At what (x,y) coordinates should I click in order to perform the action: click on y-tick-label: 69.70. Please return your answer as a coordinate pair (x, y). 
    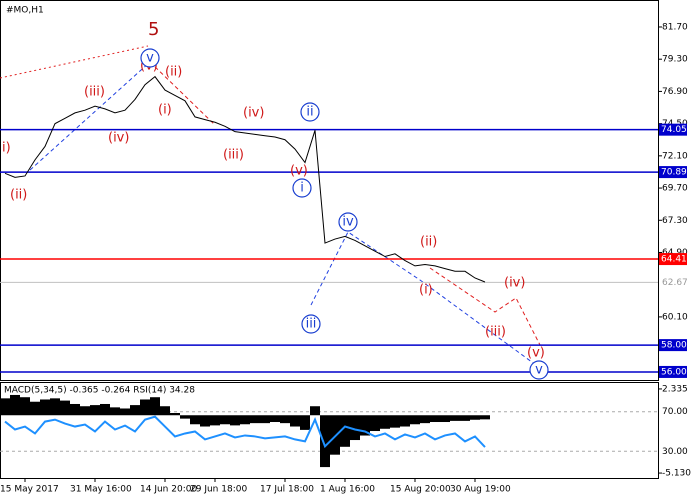
    Looking at the image, I should click on (675, 189).